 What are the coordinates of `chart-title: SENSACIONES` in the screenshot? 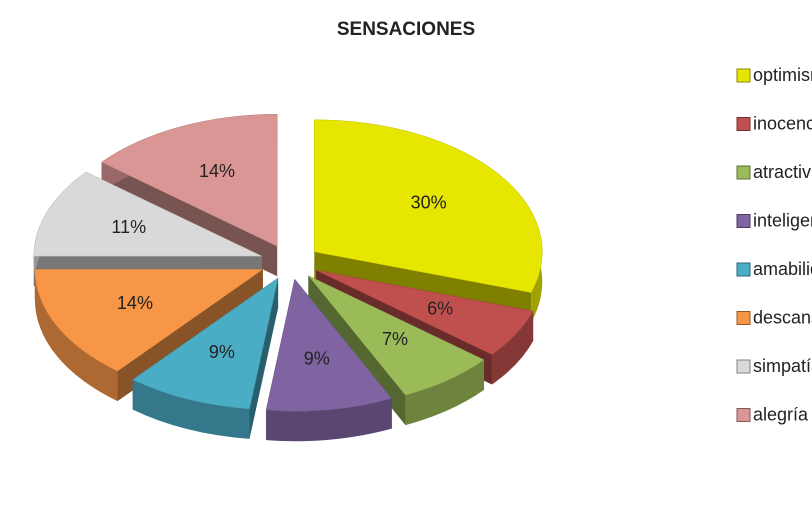 It's located at (406, 29).